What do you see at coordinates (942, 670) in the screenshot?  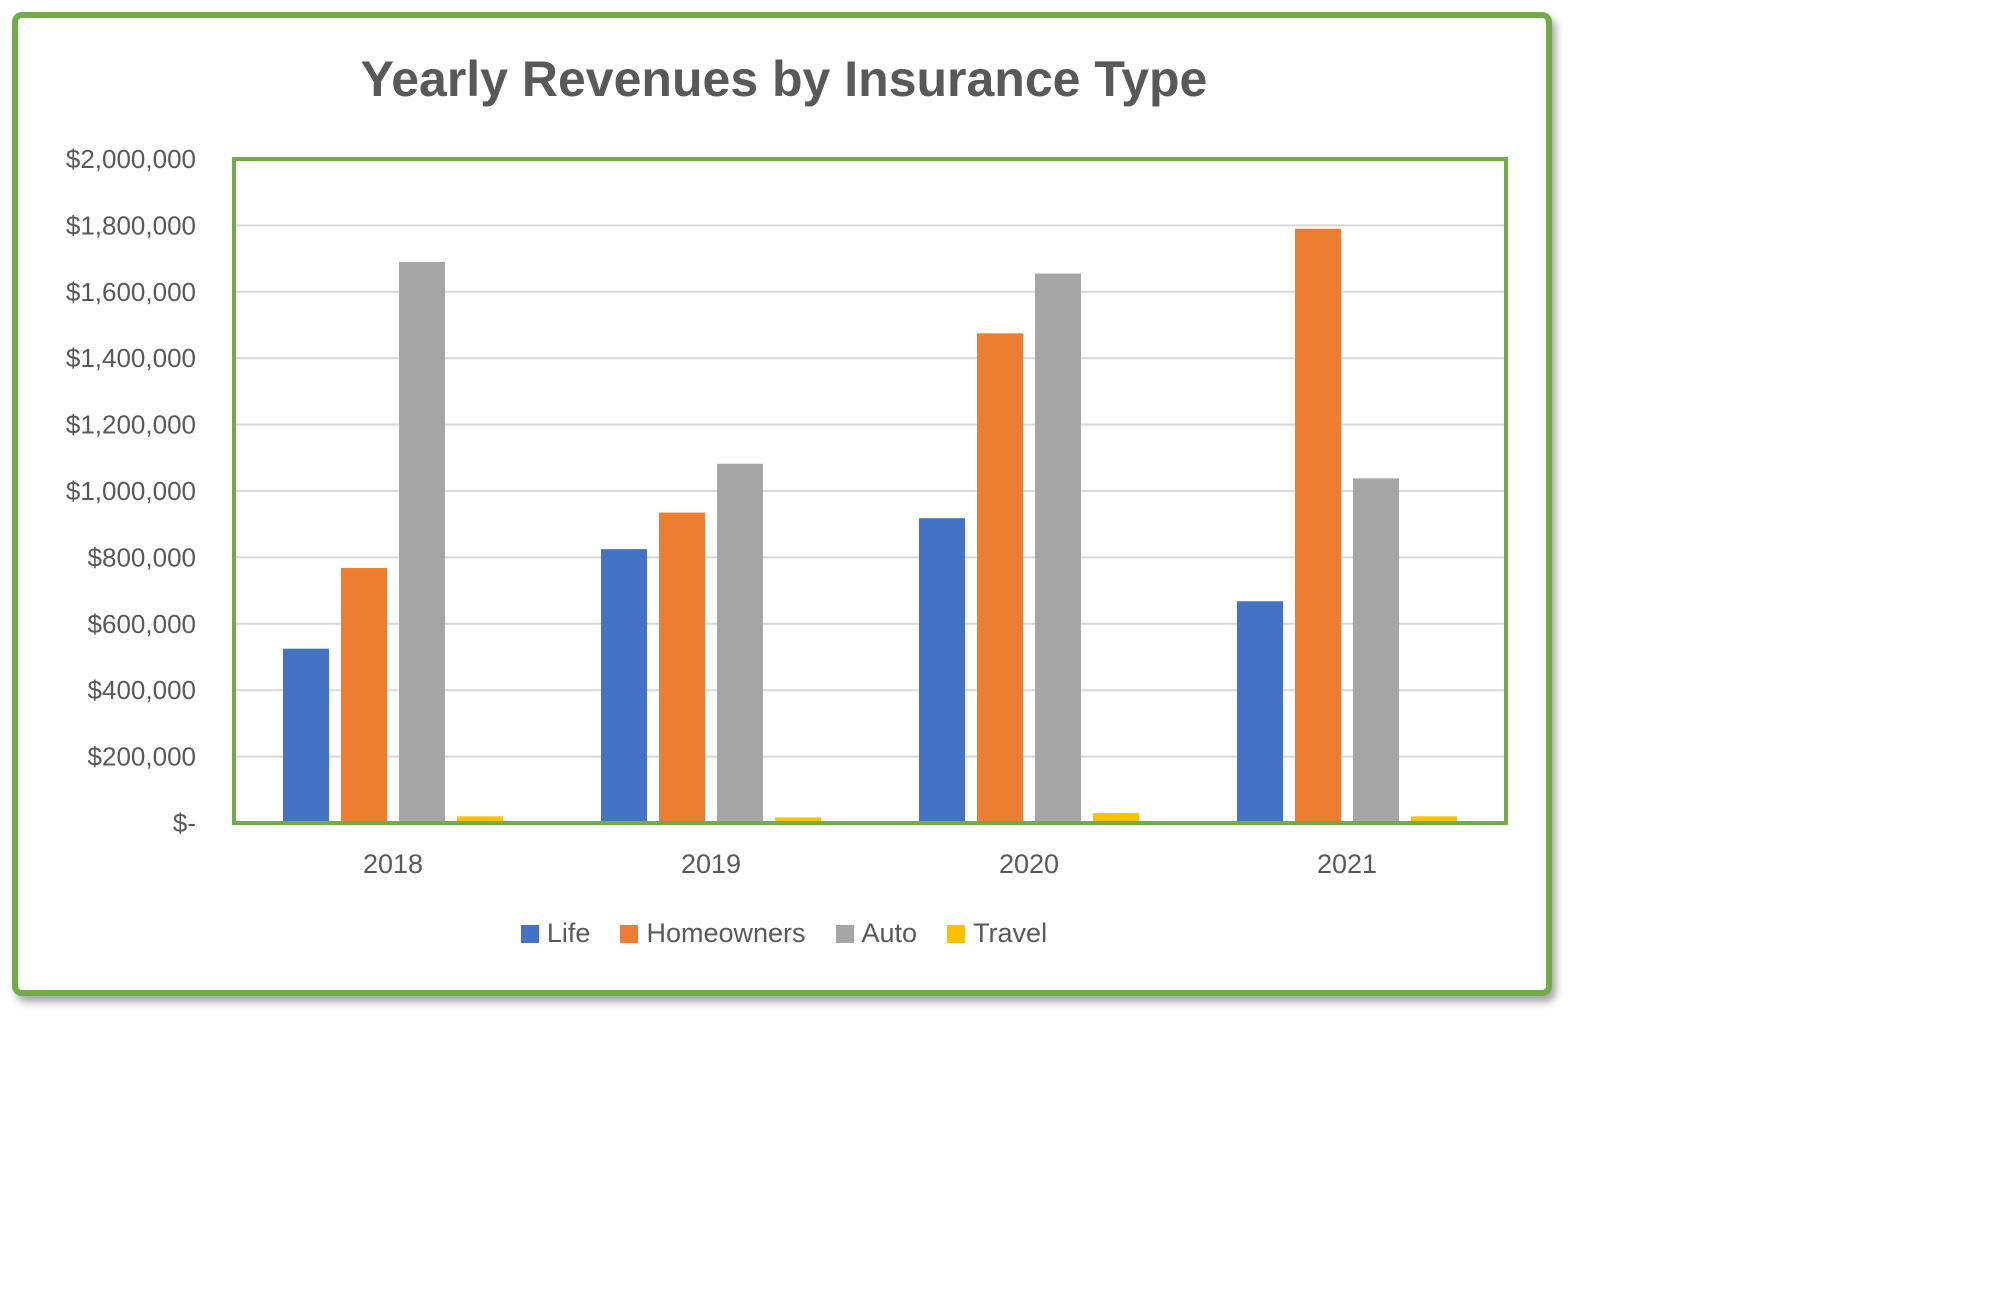 I see `bar-life-2020` at bounding box center [942, 670].